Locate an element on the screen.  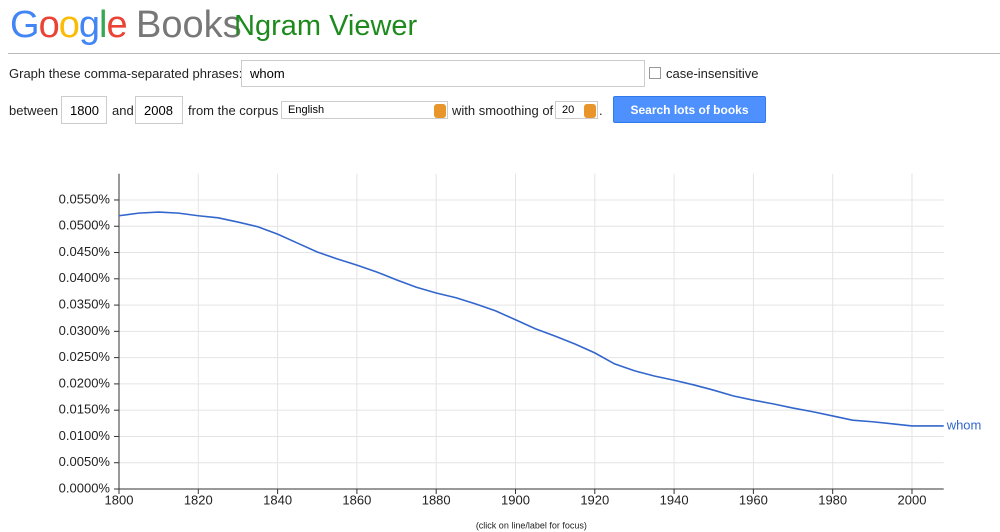
y-tick-label: 0.0550% is located at coordinates (85, 198).